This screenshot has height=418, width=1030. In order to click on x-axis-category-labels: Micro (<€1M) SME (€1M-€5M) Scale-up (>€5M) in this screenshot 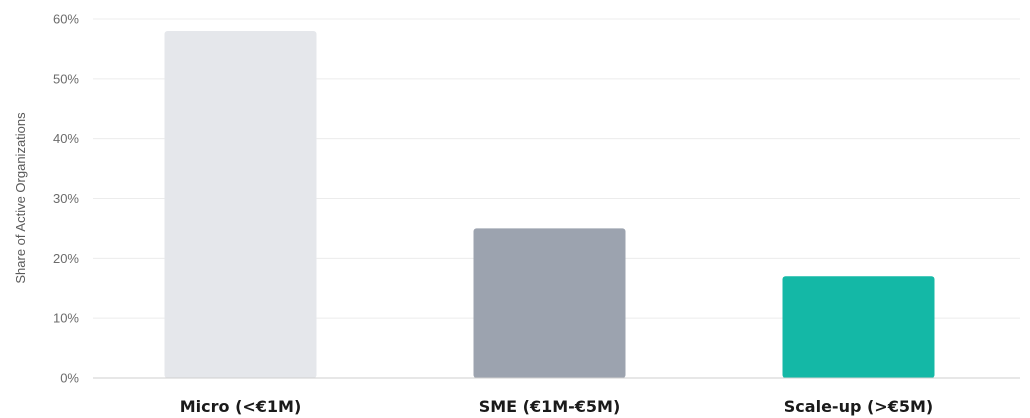, I will do `click(556, 406)`.